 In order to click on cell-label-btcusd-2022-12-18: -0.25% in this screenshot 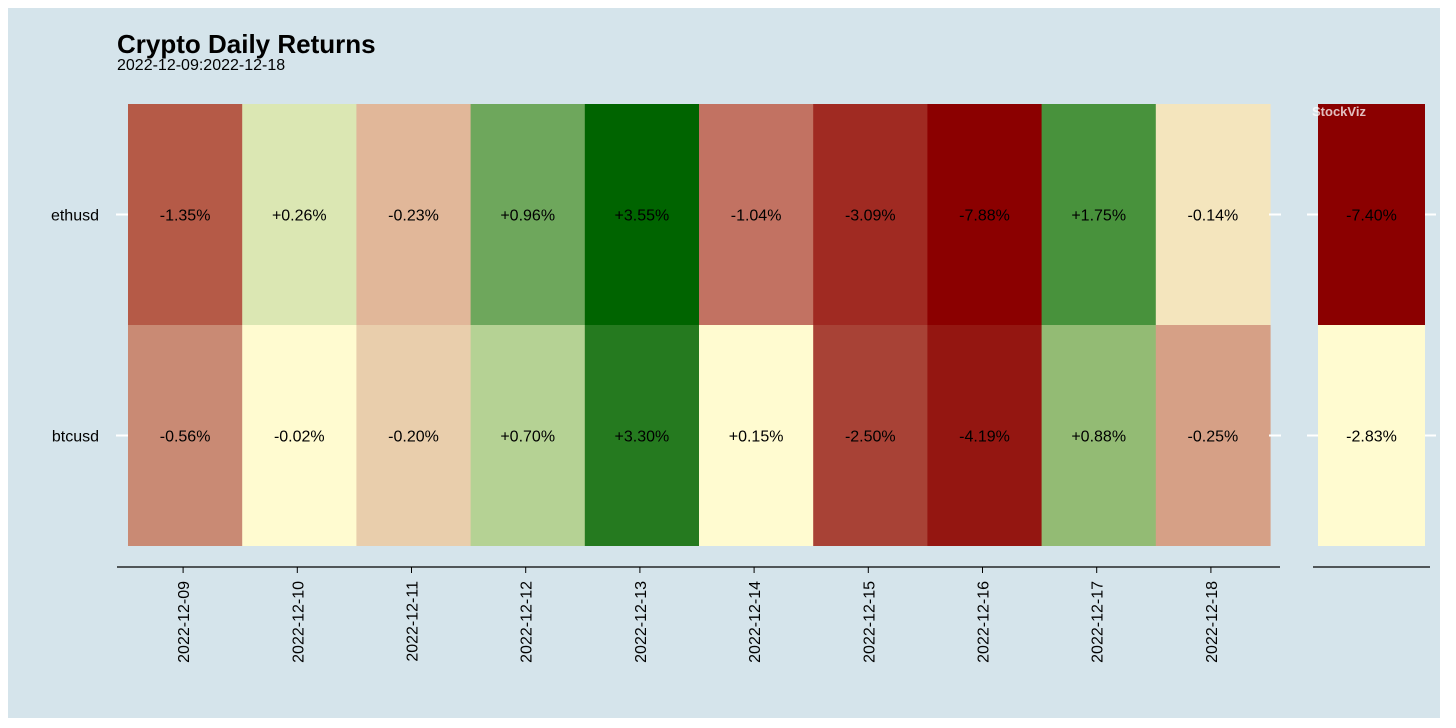, I will do `click(1213, 437)`.